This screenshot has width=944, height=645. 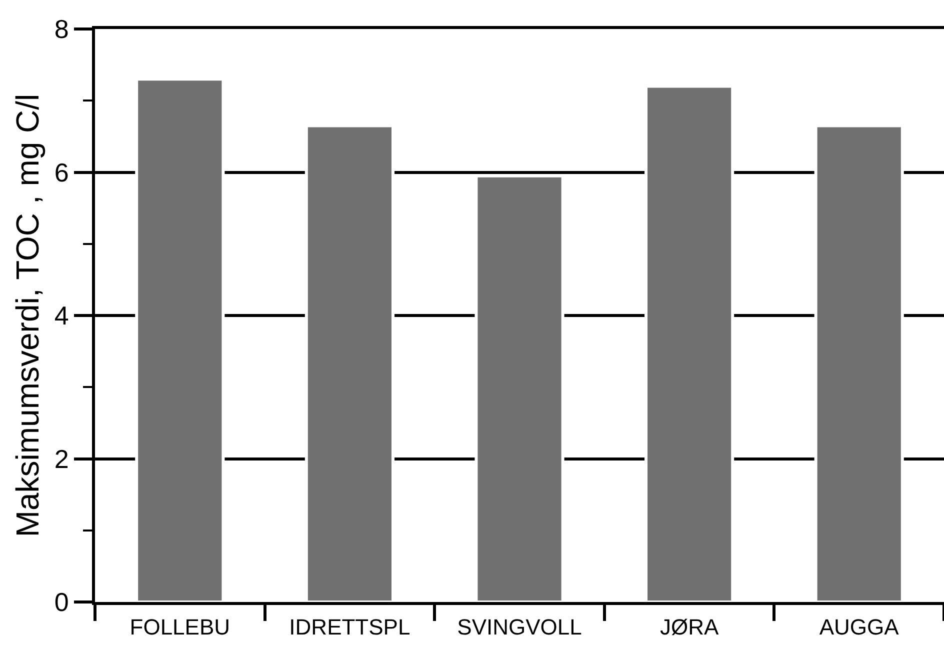 I want to click on y-tick-label: 2, so click(x=61, y=459).